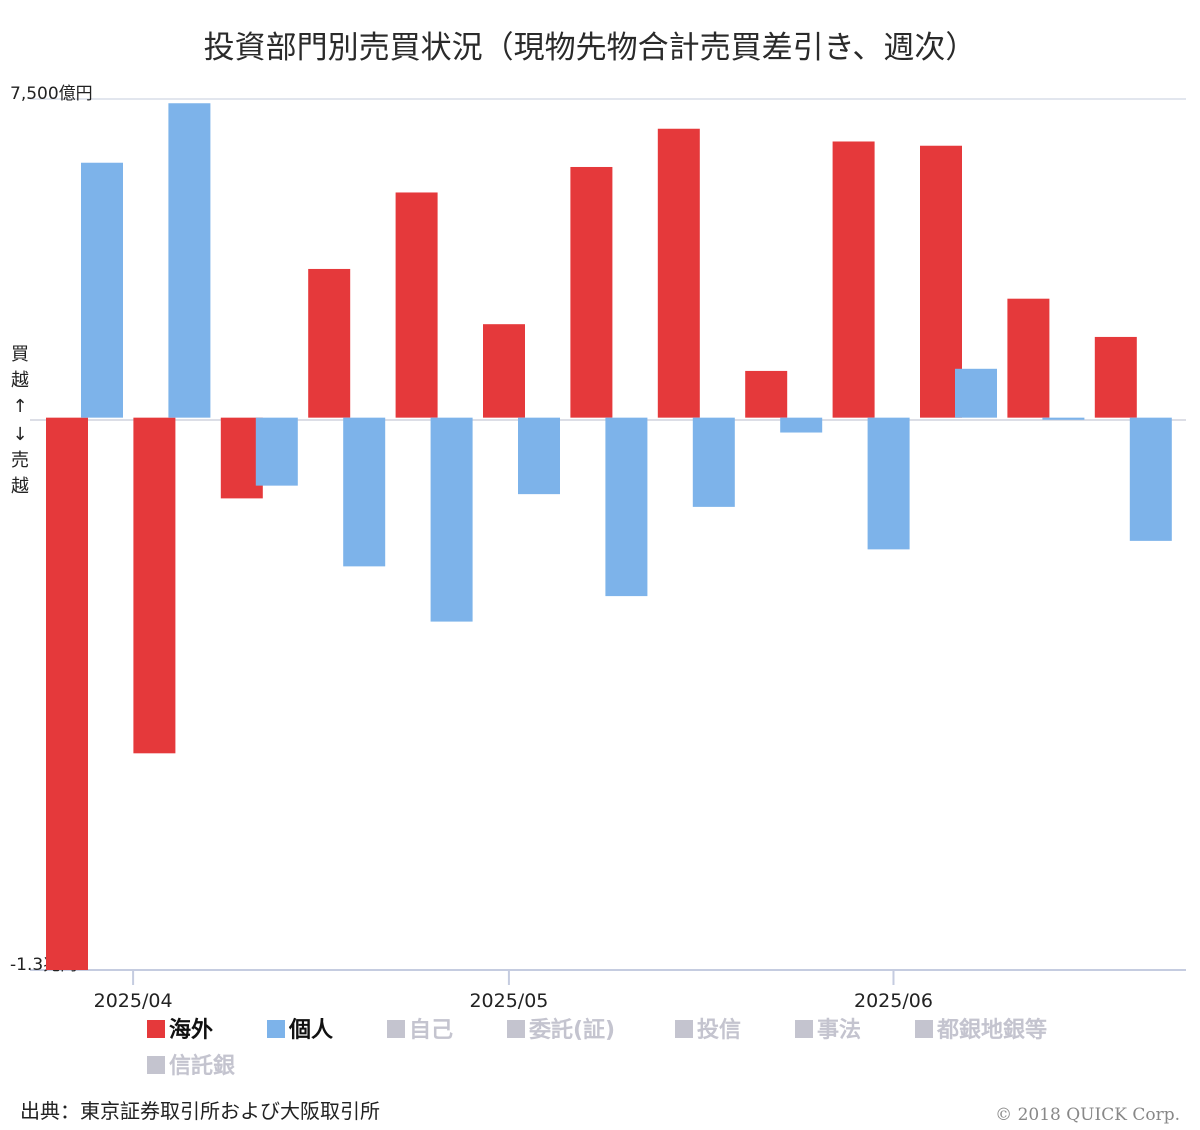  What do you see at coordinates (1028, 358) in the screenshot?
I see `bar-海外-12` at bounding box center [1028, 358].